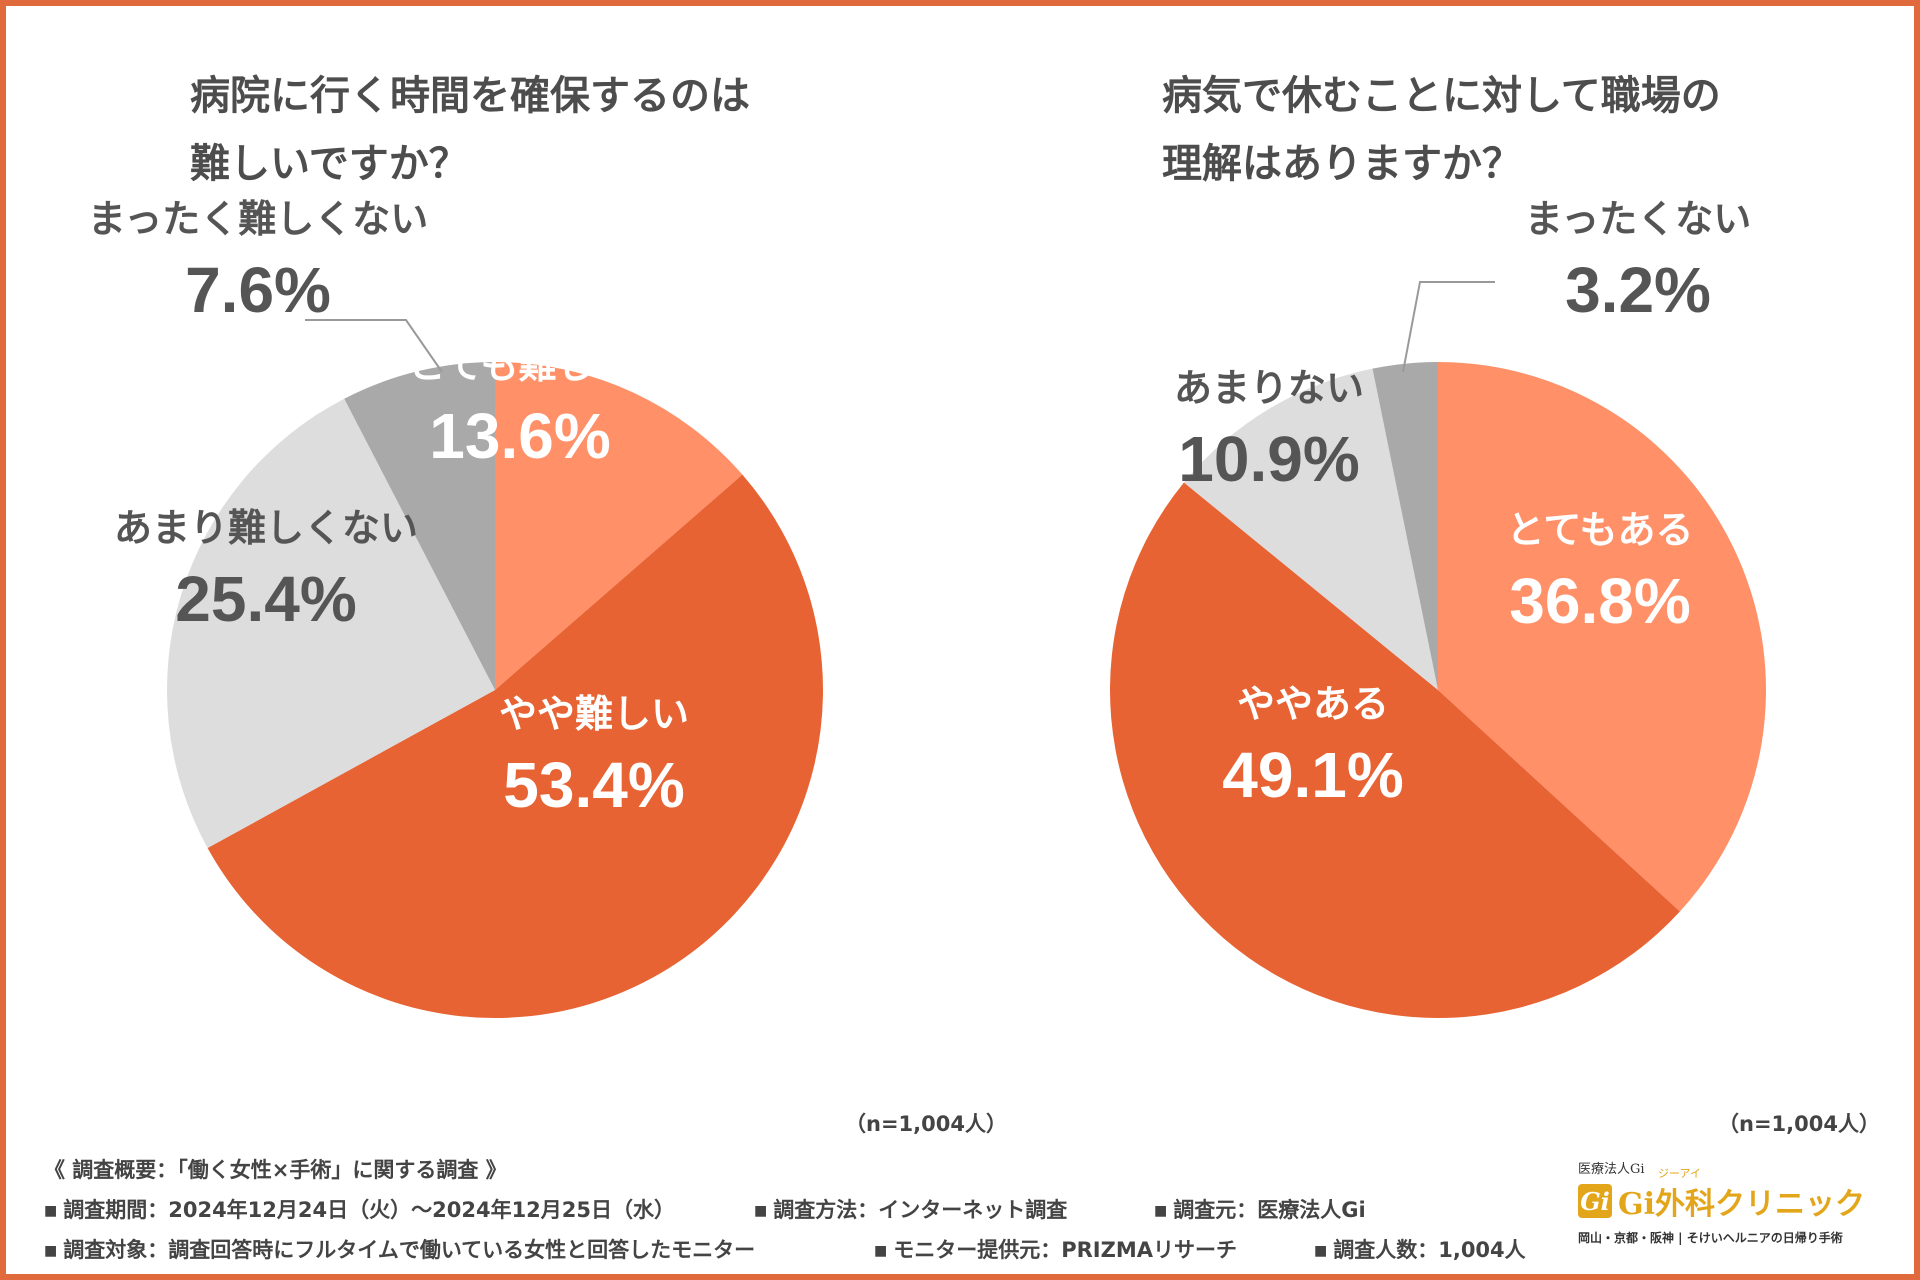  What do you see at coordinates (1595, 1201) in the screenshot?
I see `gi-logo-icon: Gi` at bounding box center [1595, 1201].